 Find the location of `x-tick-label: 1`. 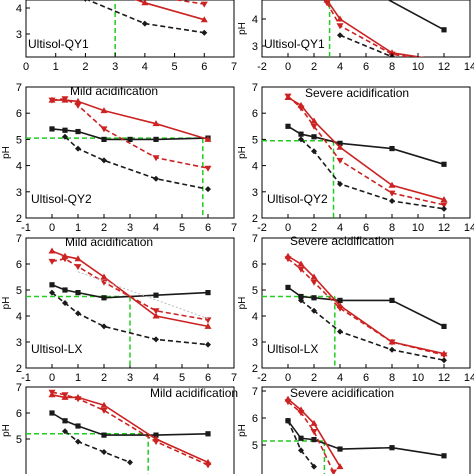

x-tick-label: 1 is located at coordinates (56, 67).